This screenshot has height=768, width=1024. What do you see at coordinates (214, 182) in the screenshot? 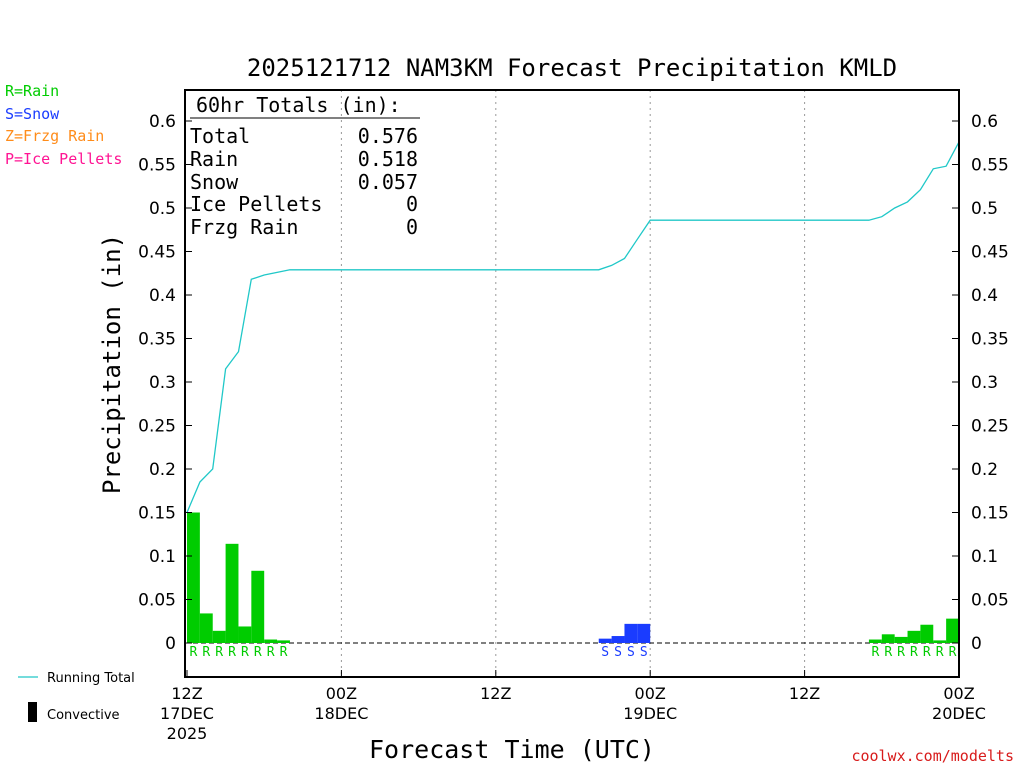
I see `totals-label-snow: Snow` at bounding box center [214, 182].